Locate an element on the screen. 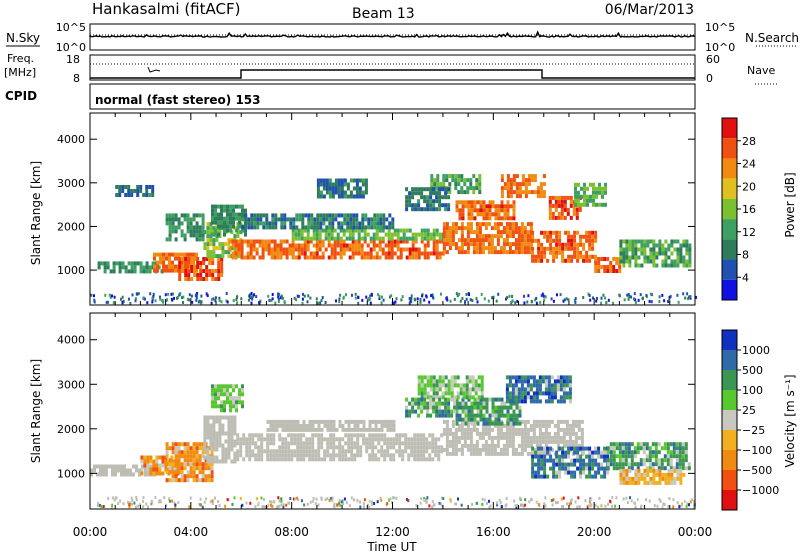  power-colorbar-swatch is located at coordinates (729, 269).